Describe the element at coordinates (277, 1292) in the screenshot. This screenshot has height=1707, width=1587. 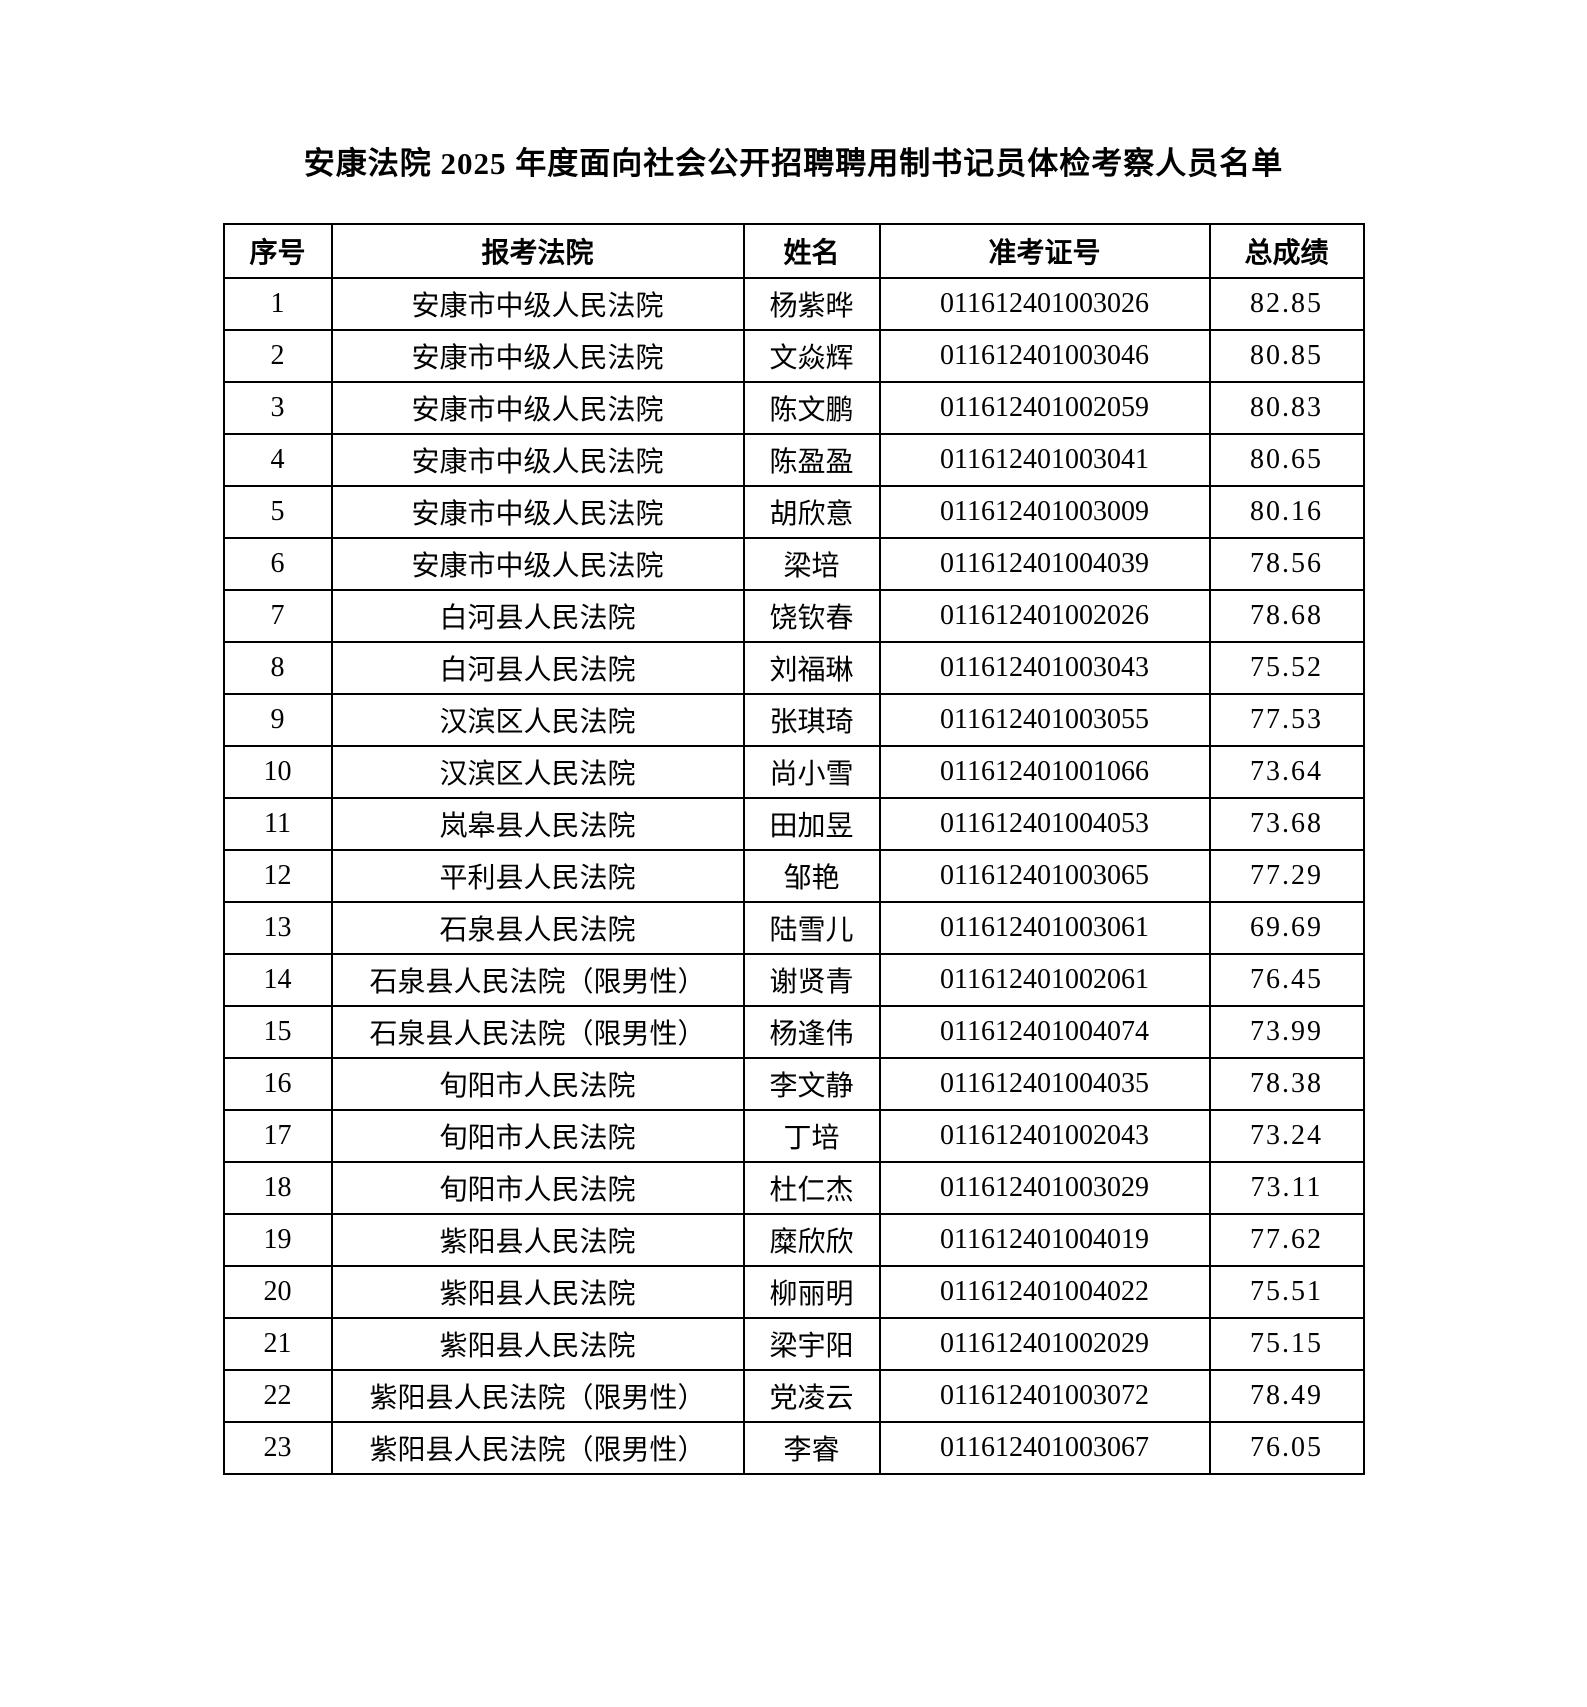
I see `cell-serial: 20` at that location.